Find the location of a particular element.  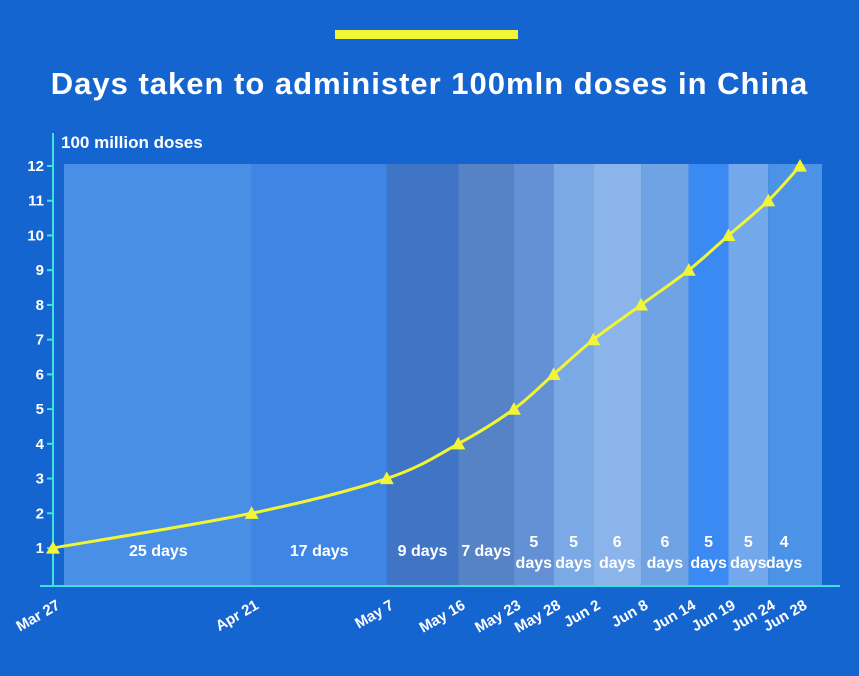

y-tick-label: 12 is located at coordinates (35, 166).